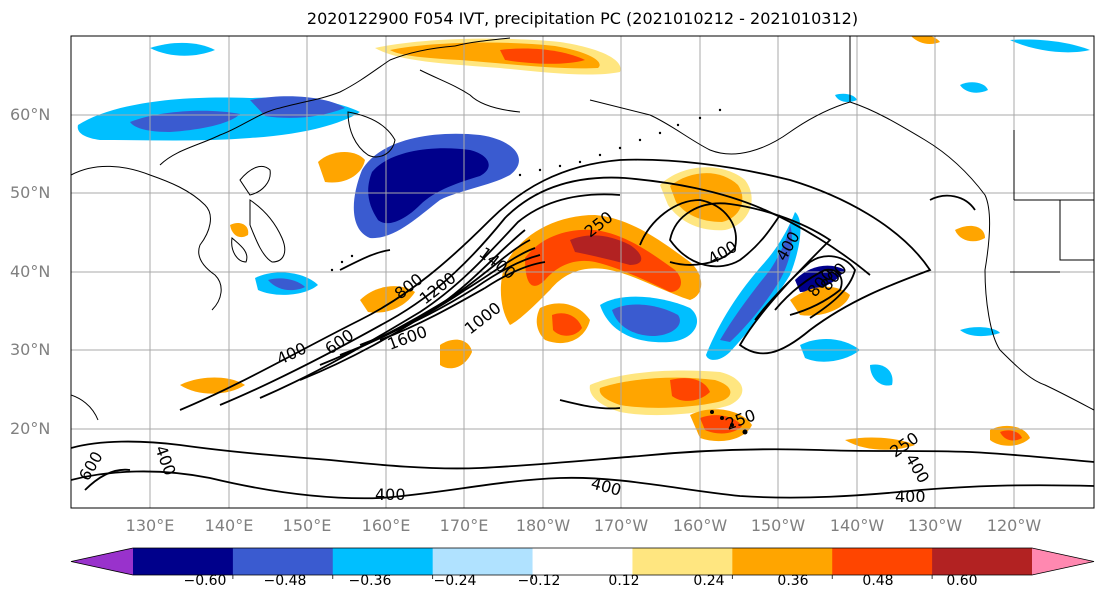 Image resolution: width=1105 pixels, height=601 pixels. I want to click on lon-label-160e: 160°E, so click(386, 525).